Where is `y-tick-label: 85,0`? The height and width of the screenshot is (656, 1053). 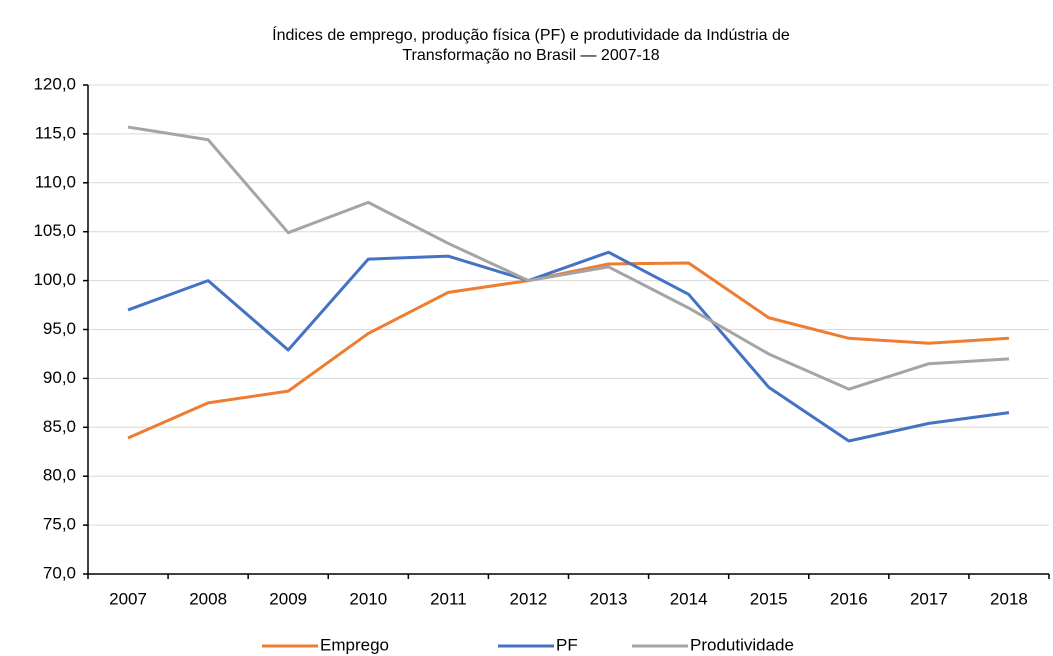
y-tick-label: 85,0 is located at coordinates (59, 426).